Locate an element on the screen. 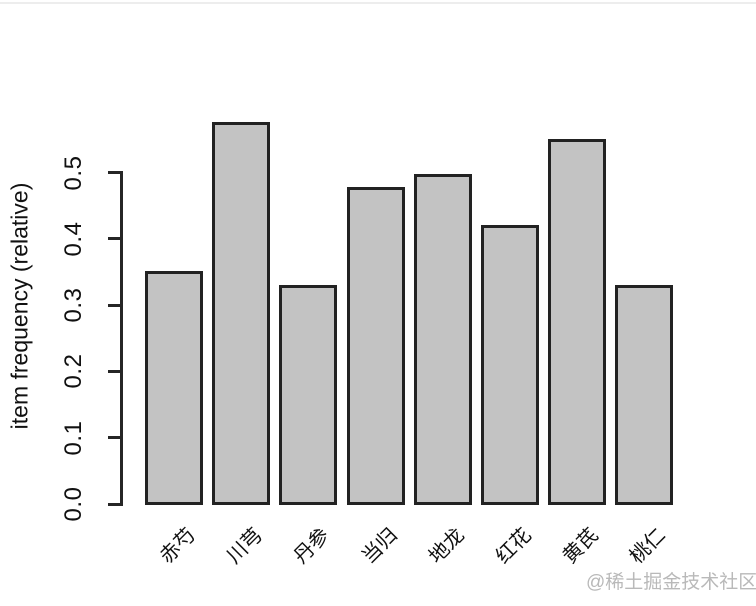 Image resolution: width=756 pixels, height=606 pixels. y-tick-label: 0.3 is located at coordinates (73, 305).